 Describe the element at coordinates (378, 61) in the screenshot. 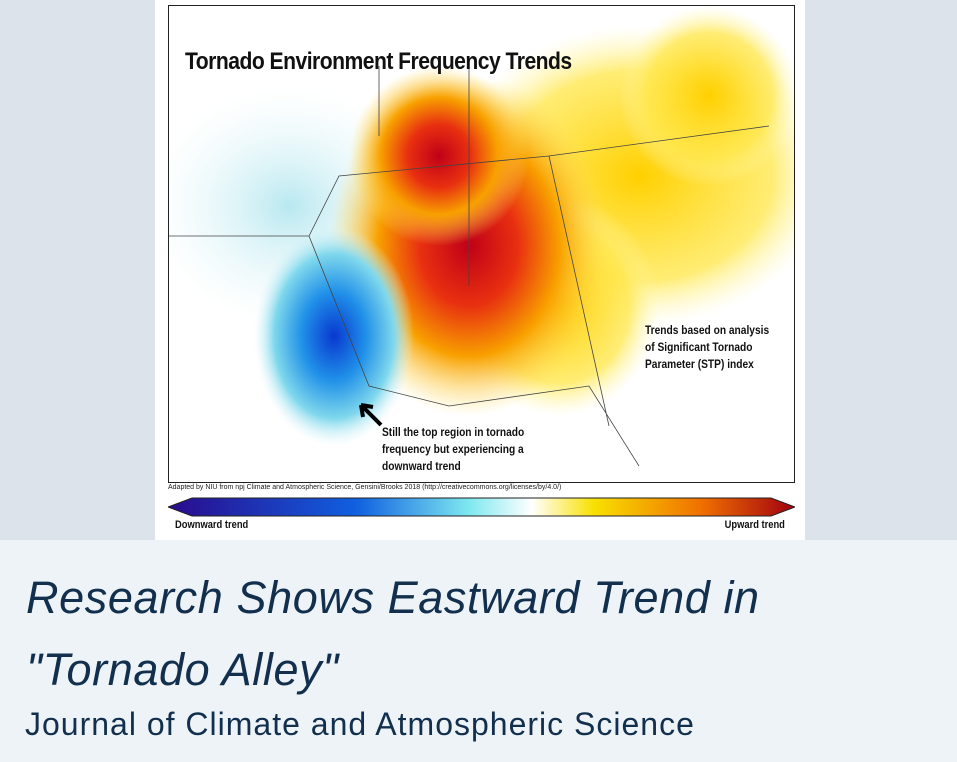

I see `map-title: Tornado Environment Frequency Trends` at that location.